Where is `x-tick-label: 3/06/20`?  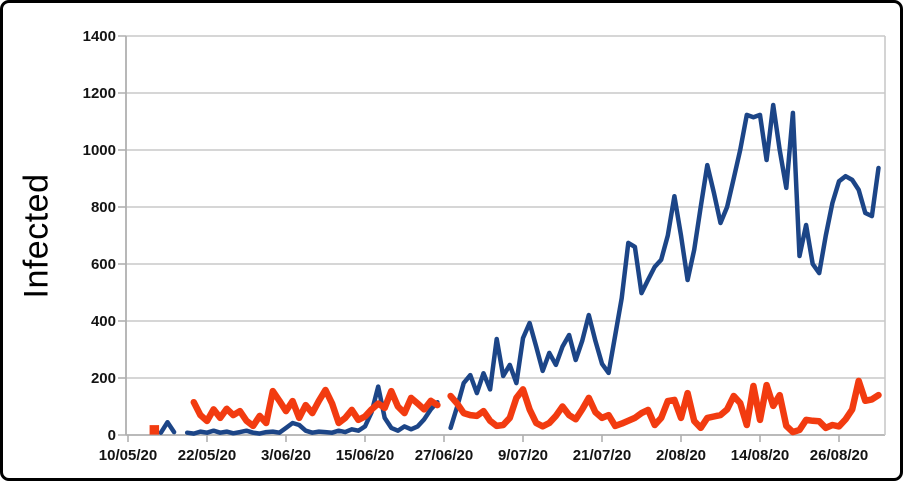
x-tick-label: 3/06/20 is located at coordinates (286, 455).